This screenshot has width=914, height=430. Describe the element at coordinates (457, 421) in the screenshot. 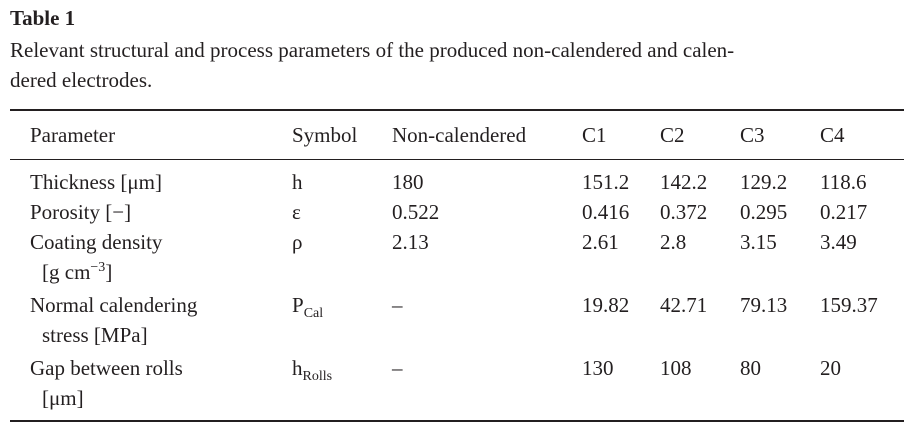

I see `bottom-rule` at that location.